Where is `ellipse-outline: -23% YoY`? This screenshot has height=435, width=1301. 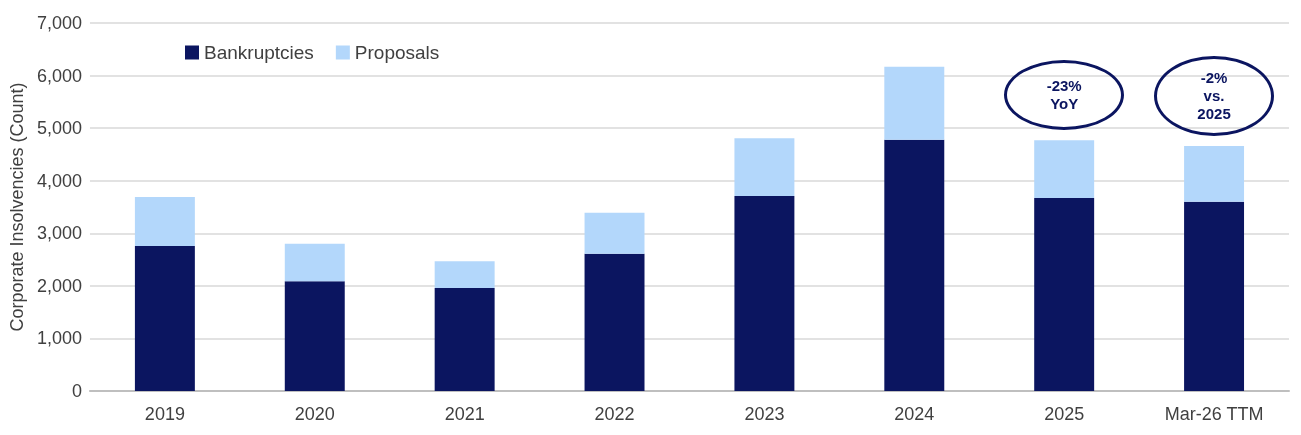 ellipse-outline: -23% YoY is located at coordinates (1064, 95).